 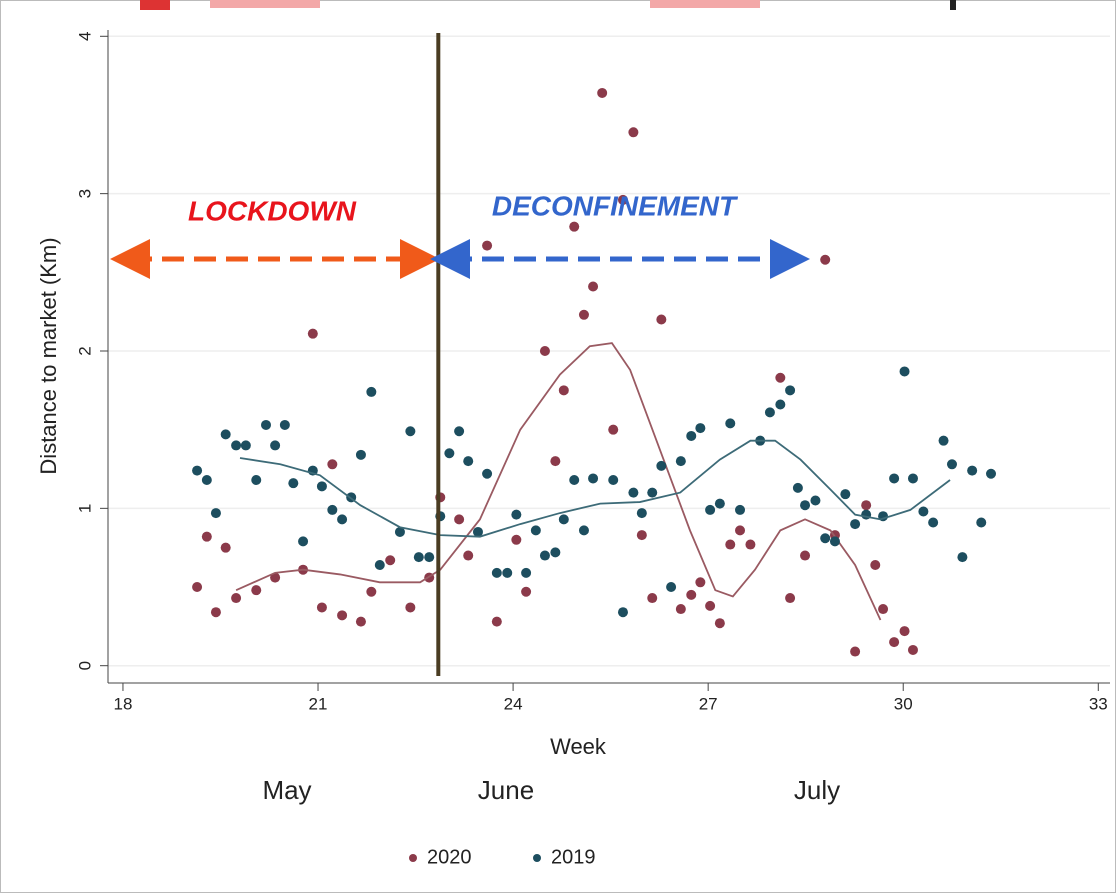 I want to click on y-tick-label: 1, so click(x=84, y=508).